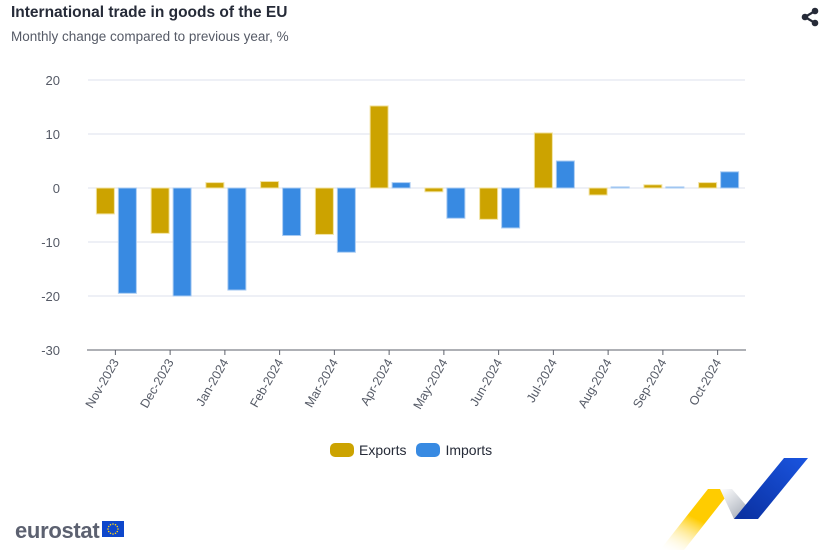 This screenshot has height=556, width=822. What do you see at coordinates (50, 215) in the screenshot?
I see `y-axis-ticks: 20 10 0 -10 -20 -30` at bounding box center [50, 215].